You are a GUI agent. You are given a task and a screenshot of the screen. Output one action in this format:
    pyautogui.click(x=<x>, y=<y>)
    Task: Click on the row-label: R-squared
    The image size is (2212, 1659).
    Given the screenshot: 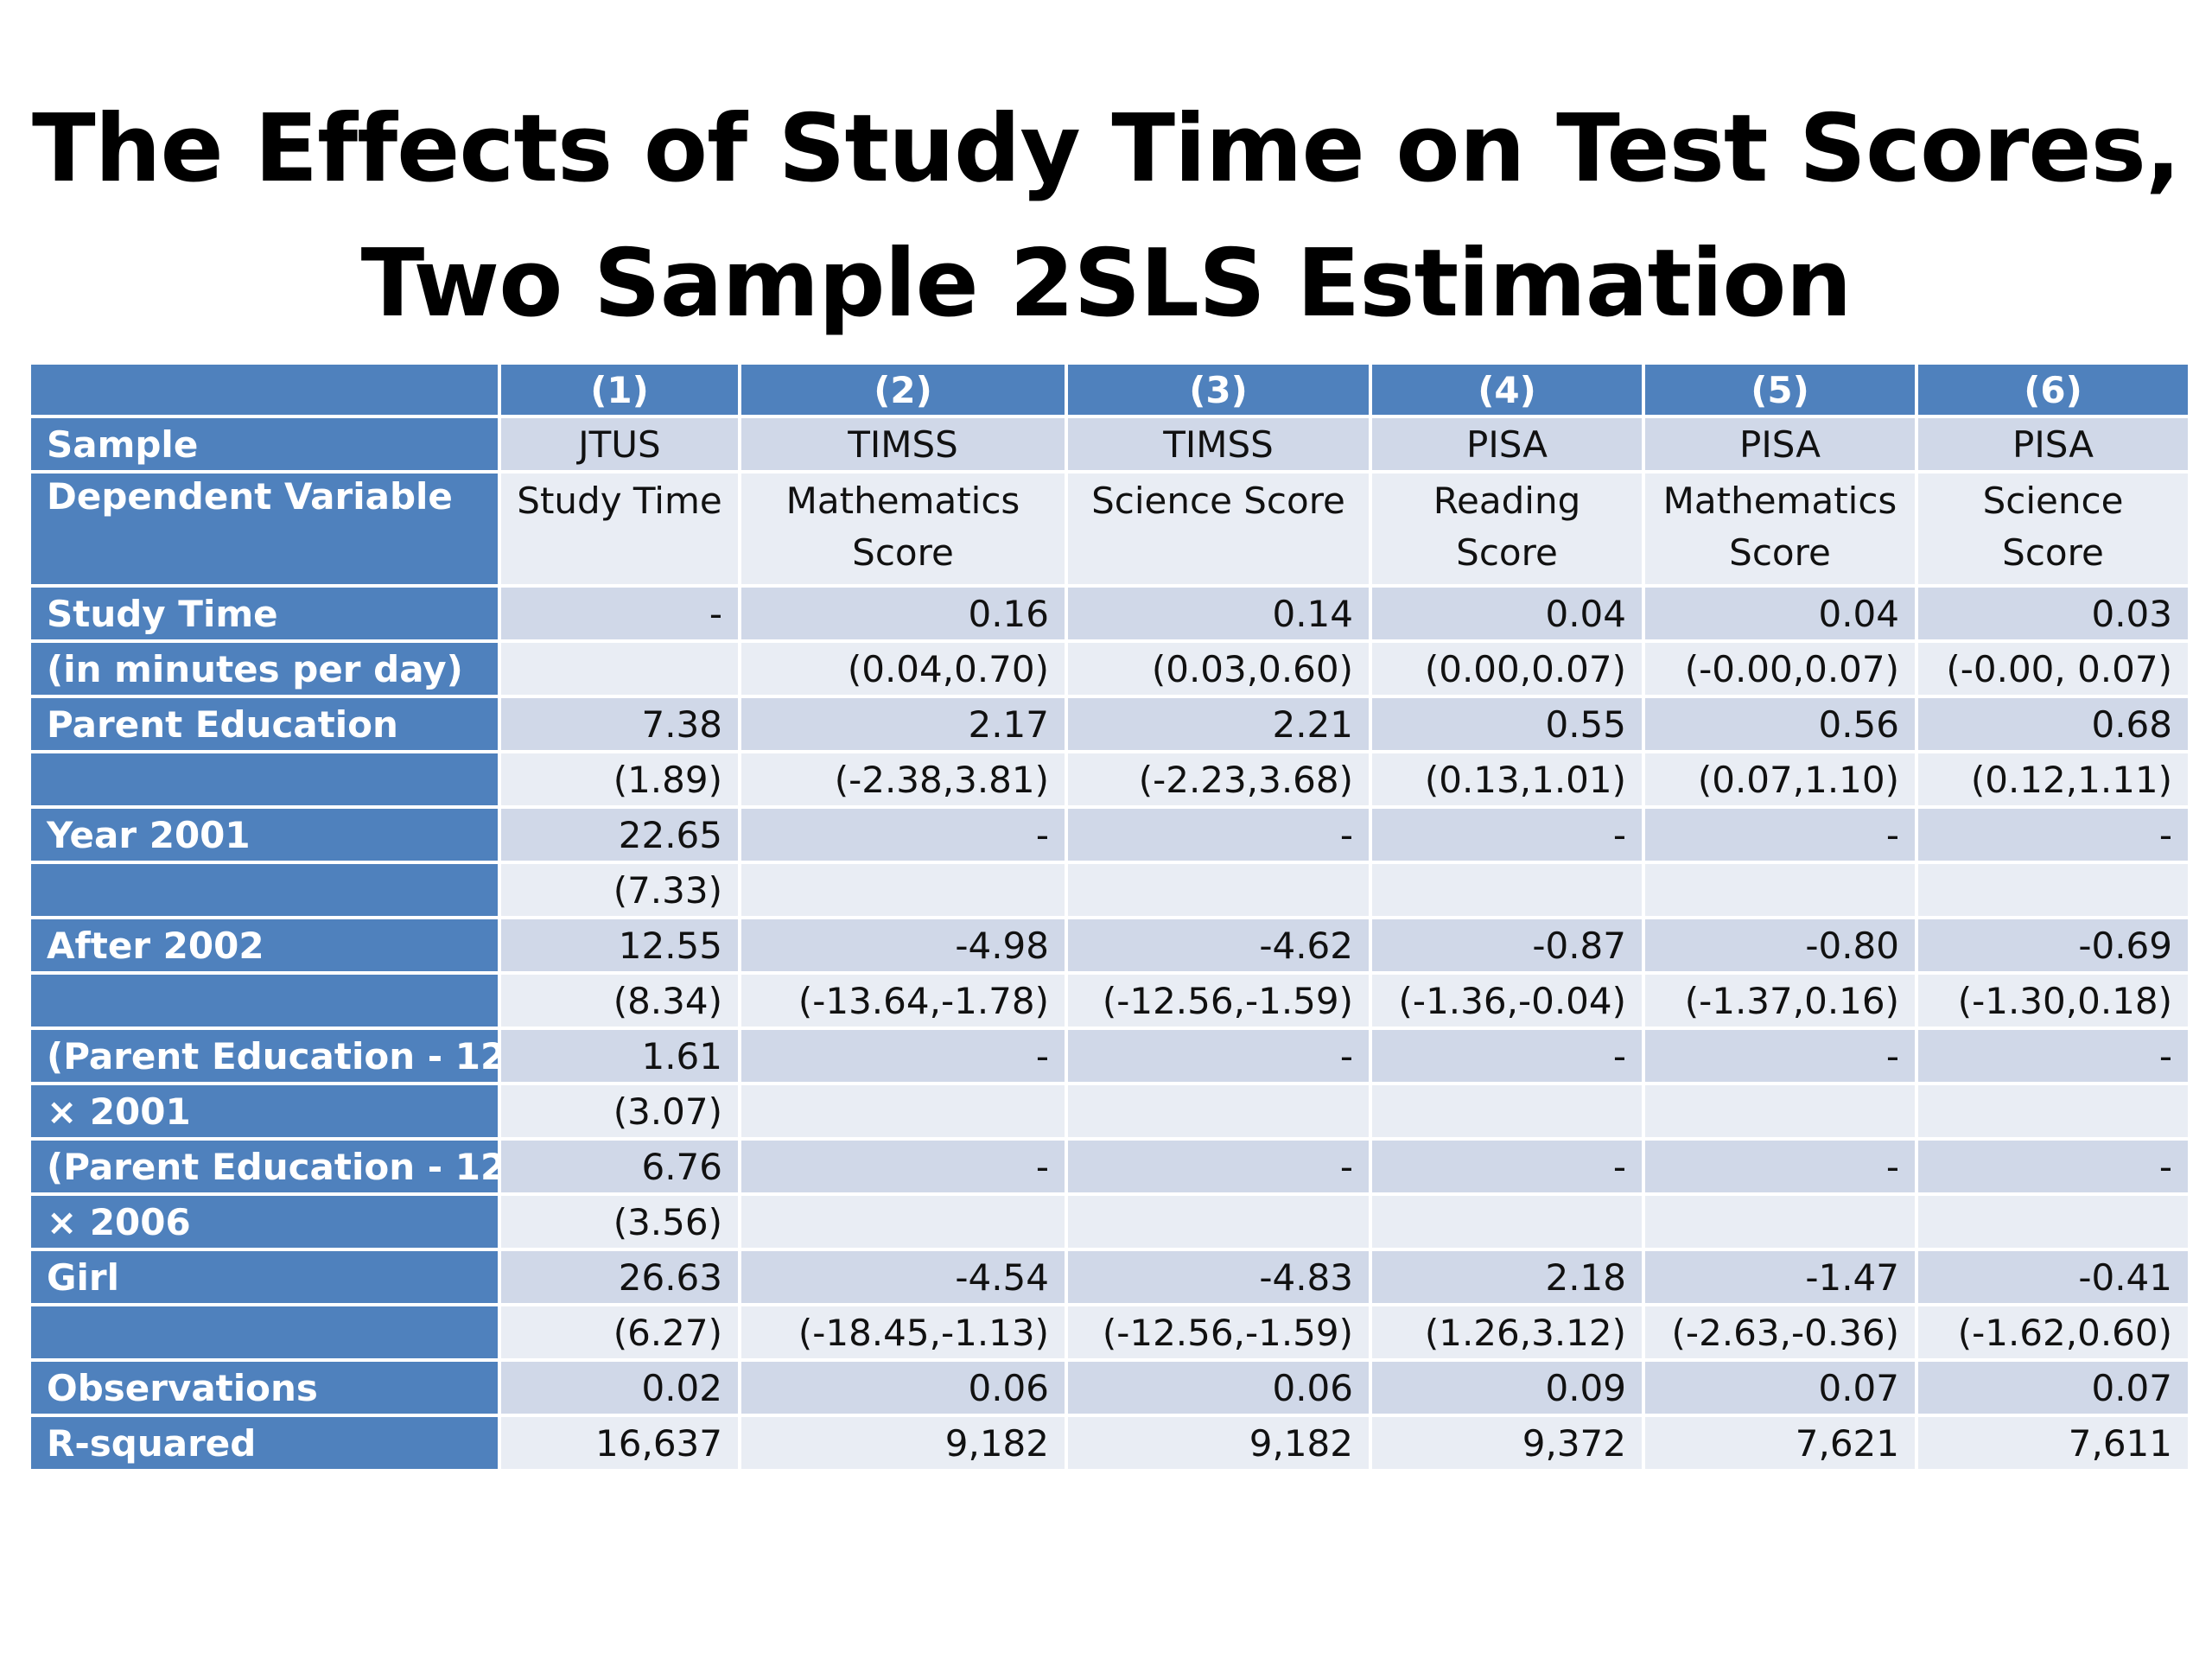 What is the action you would take?
    pyautogui.click(x=264, y=1443)
    